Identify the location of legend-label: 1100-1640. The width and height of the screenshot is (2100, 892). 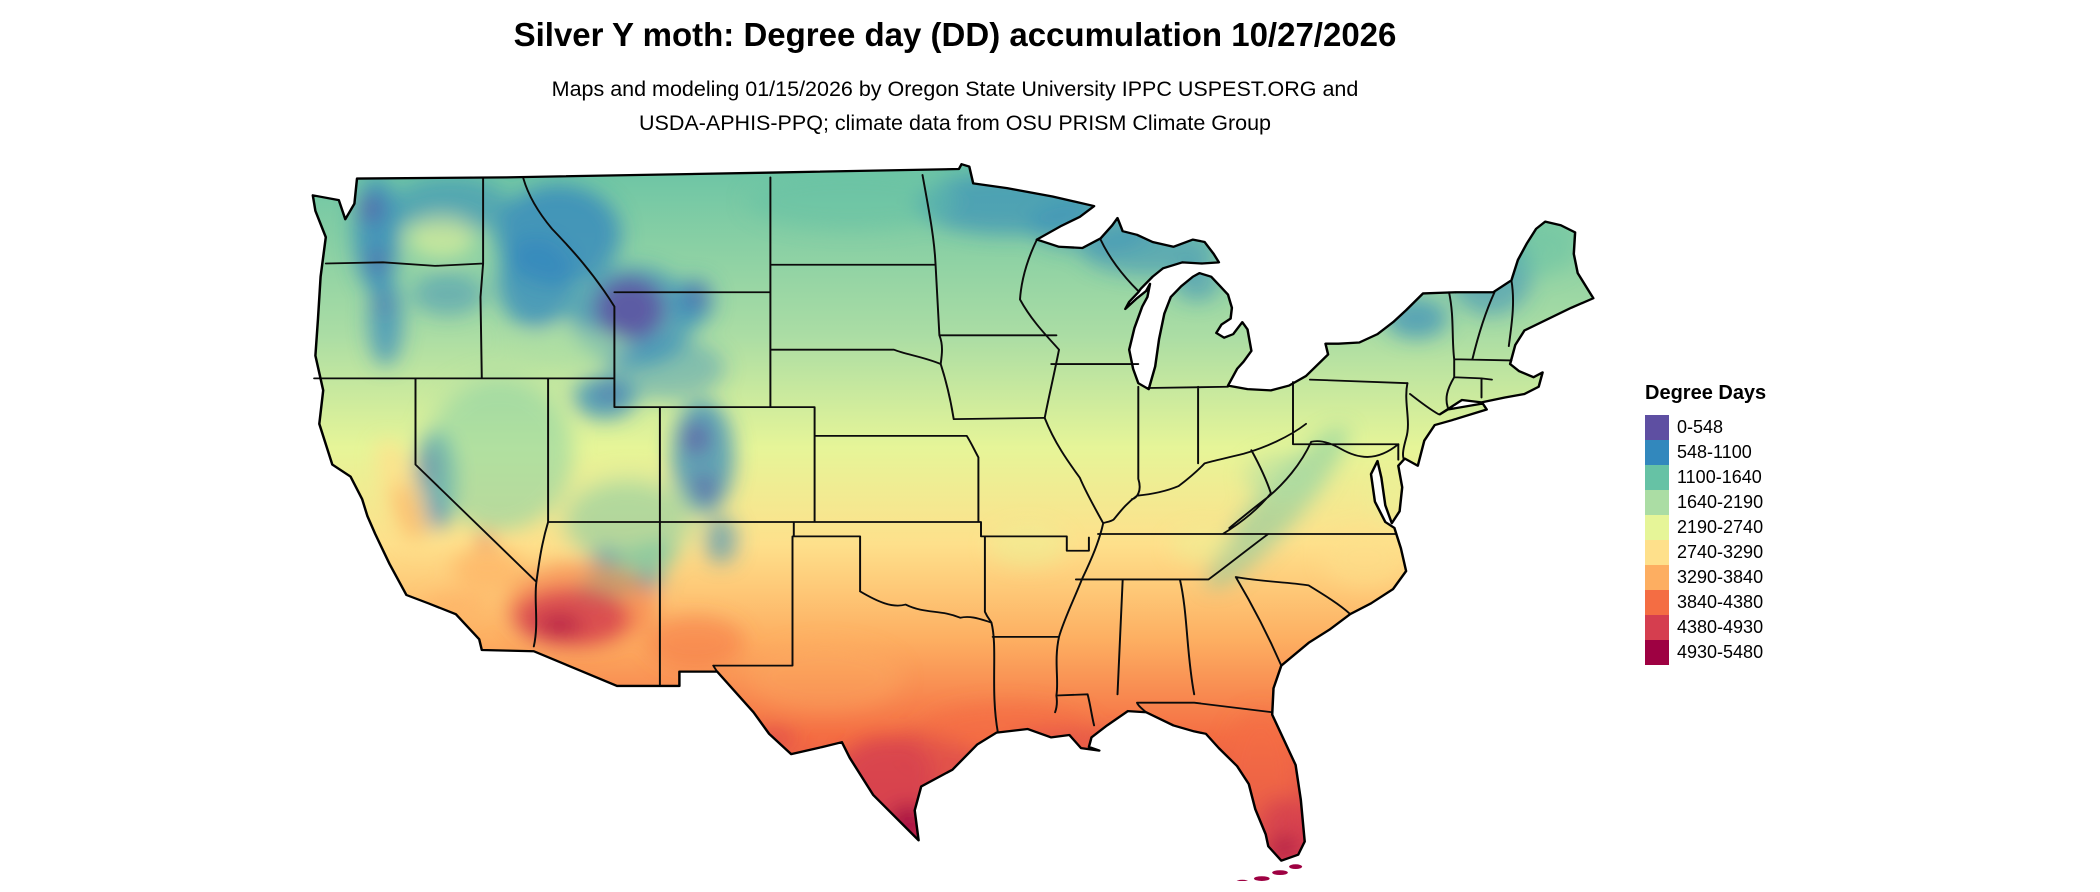
(1719, 477).